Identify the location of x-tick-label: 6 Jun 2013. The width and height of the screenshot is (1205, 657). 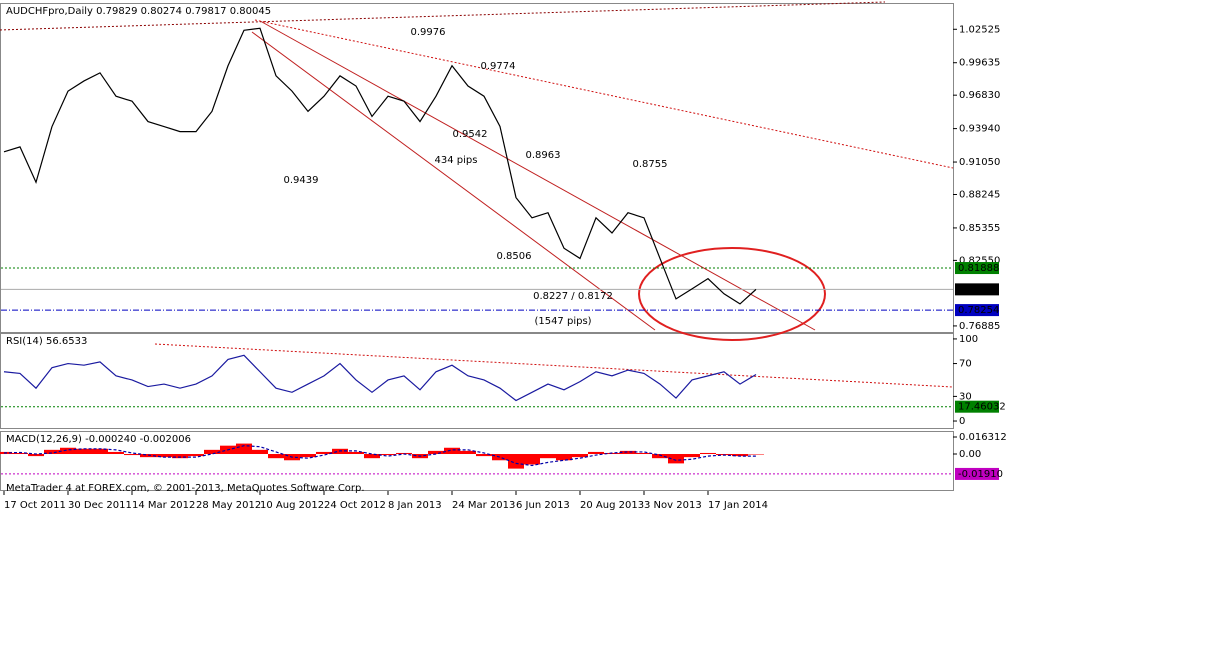
(543, 505).